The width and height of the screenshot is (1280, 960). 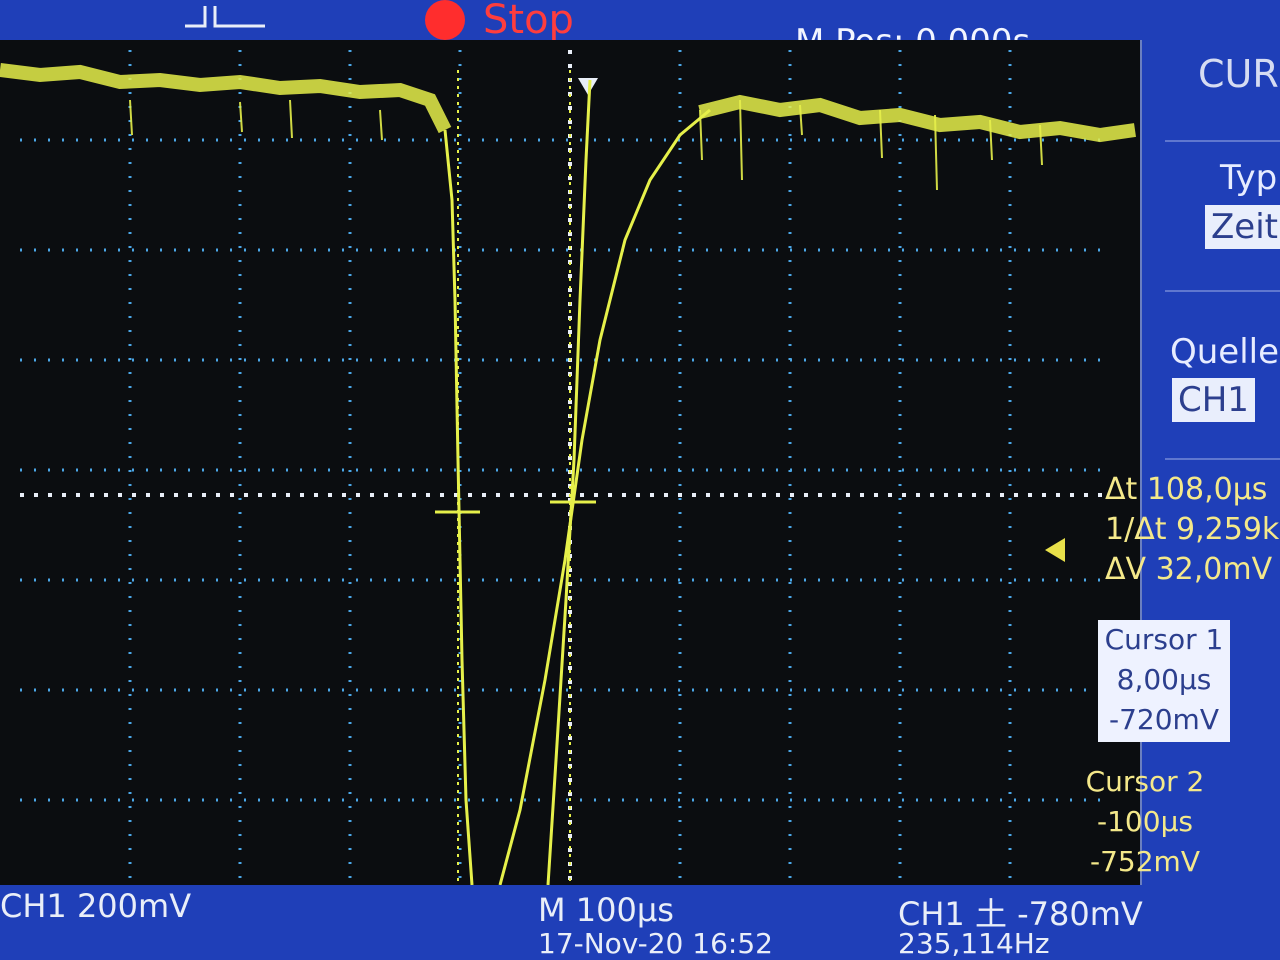 I want to click on trigger-position-marker-icon, so click(x=588, y=86).